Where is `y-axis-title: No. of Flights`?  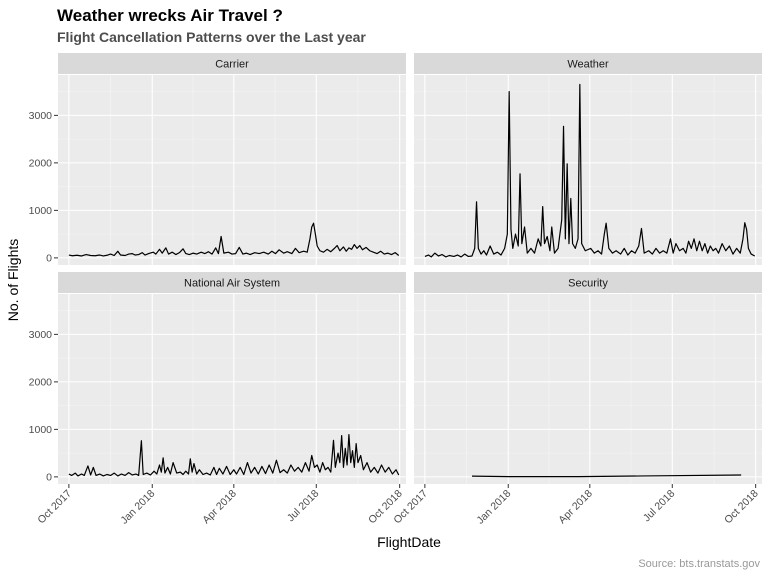
y-axis-title: No. of Flights is located at coordinates (13, 280).